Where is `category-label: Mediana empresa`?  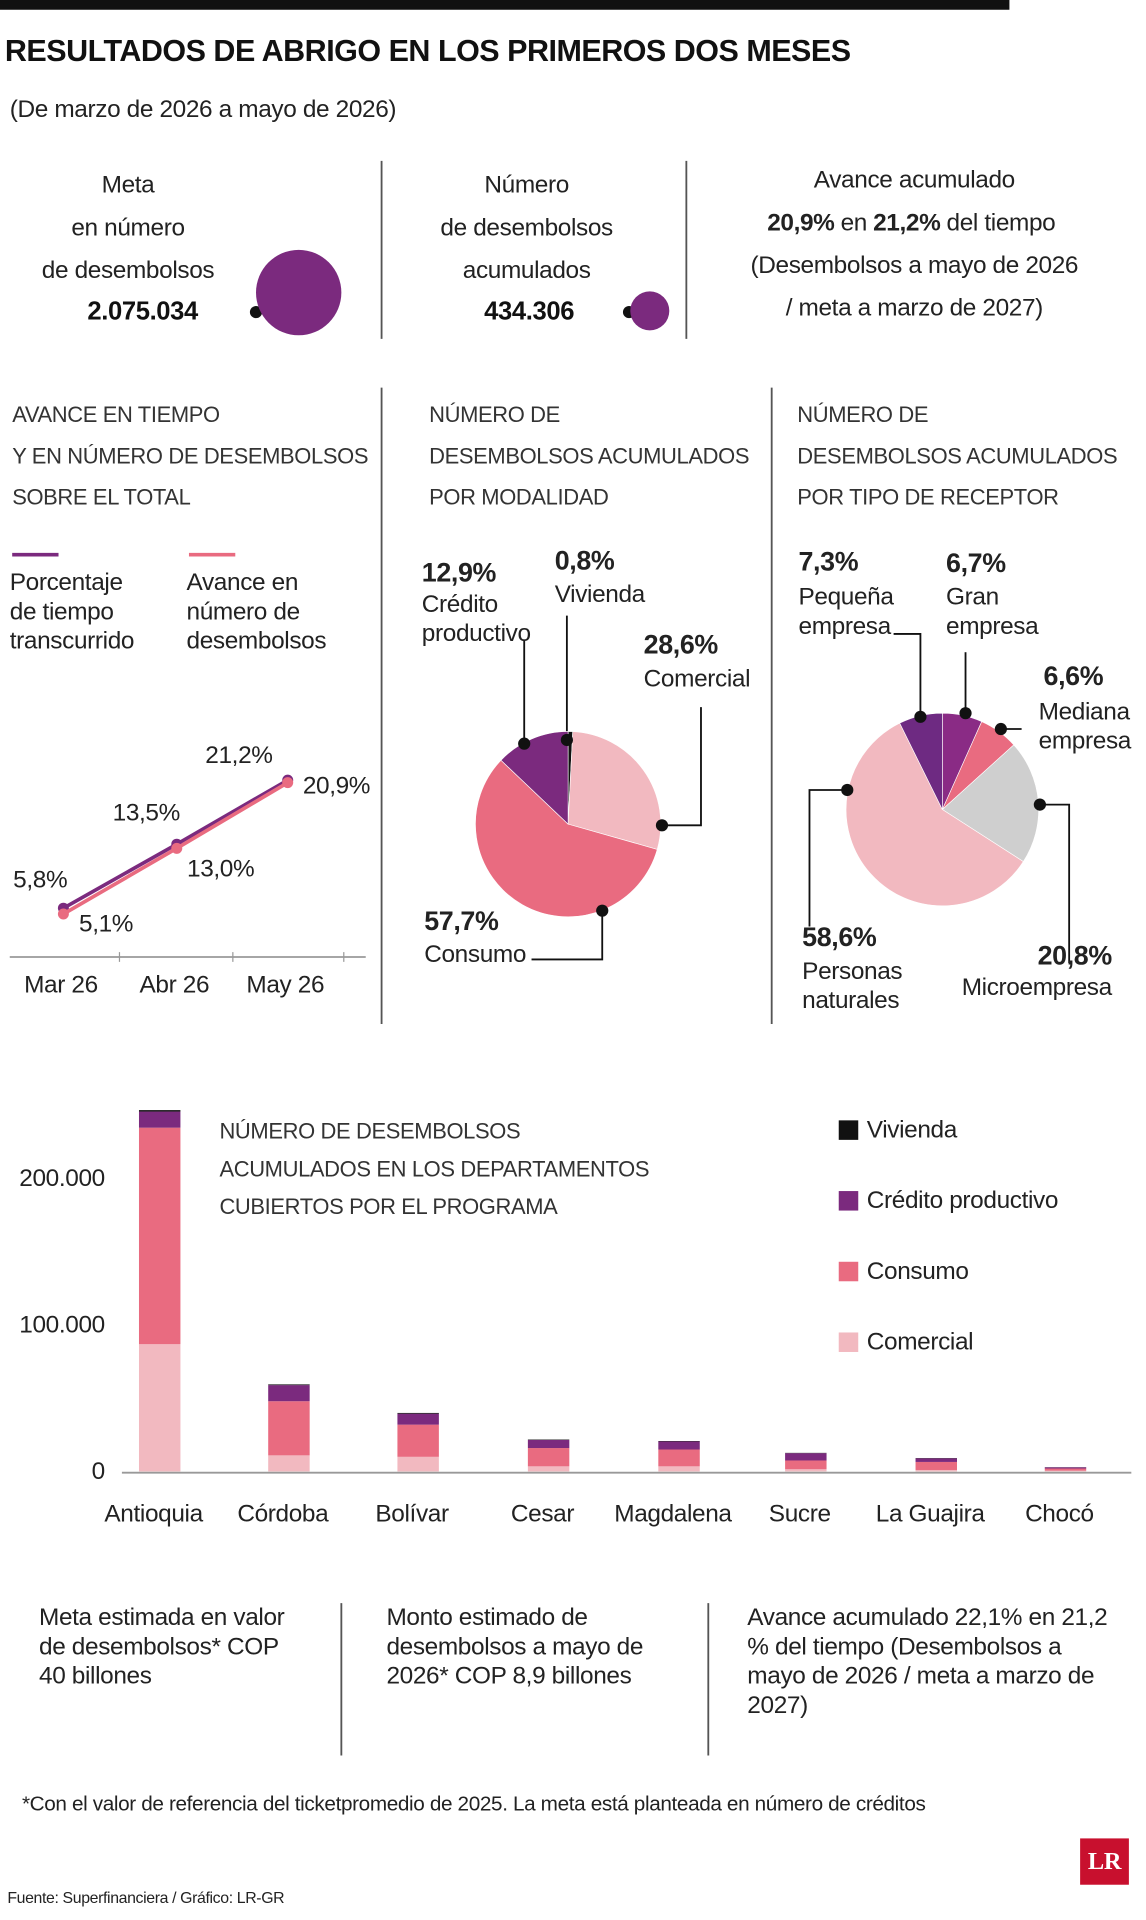 category-label: Mediana empresa is located at coordinates (1085, 726).